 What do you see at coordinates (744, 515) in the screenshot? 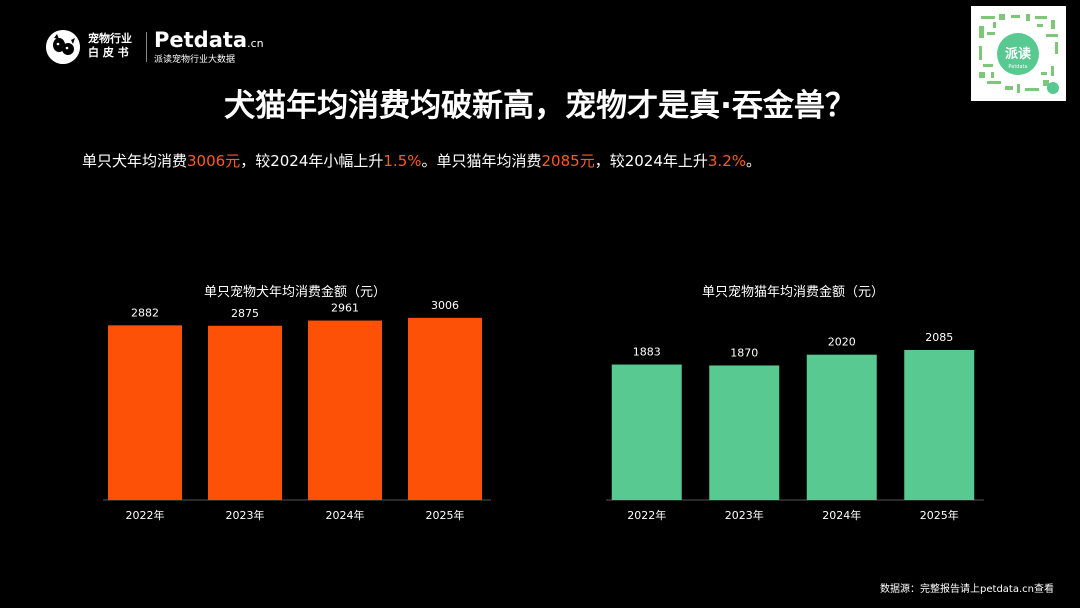
I see `cat-category-label-1: 2023年` at bounding box center [744, 515].